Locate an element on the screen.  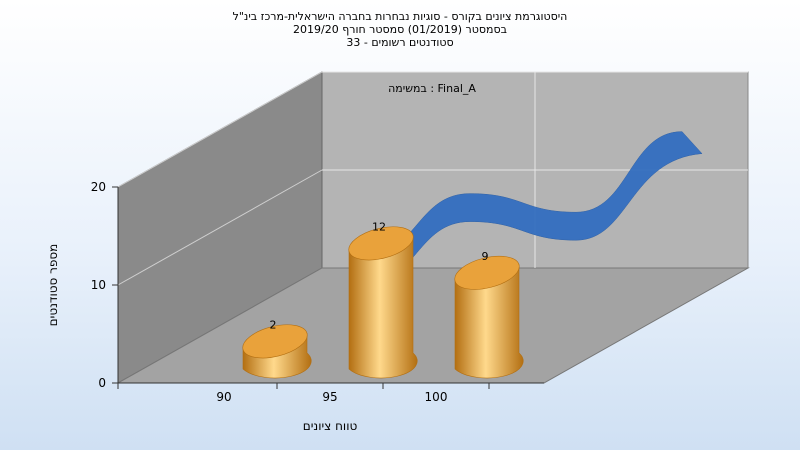
bar-value-label: 9 is located at coordinates (485, 256).